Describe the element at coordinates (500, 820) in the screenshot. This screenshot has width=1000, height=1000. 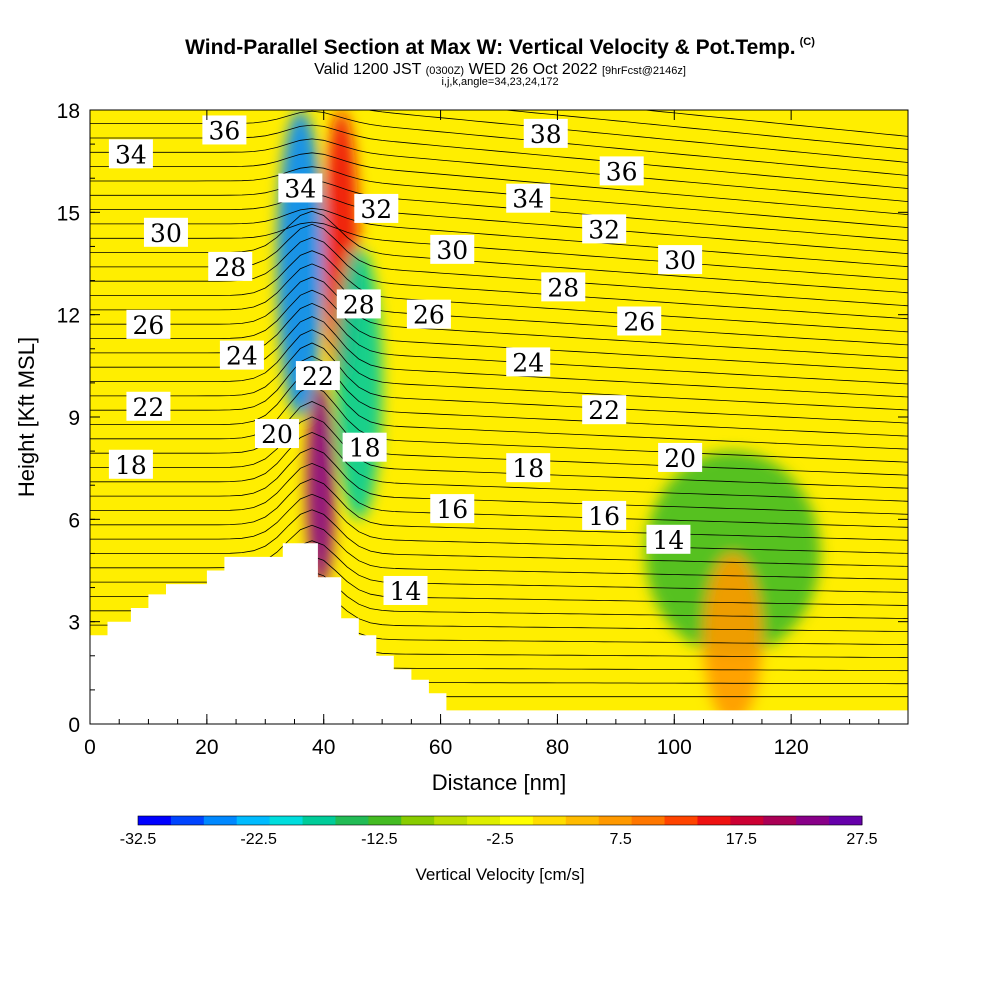
I see `colorbar-frame` at that location.